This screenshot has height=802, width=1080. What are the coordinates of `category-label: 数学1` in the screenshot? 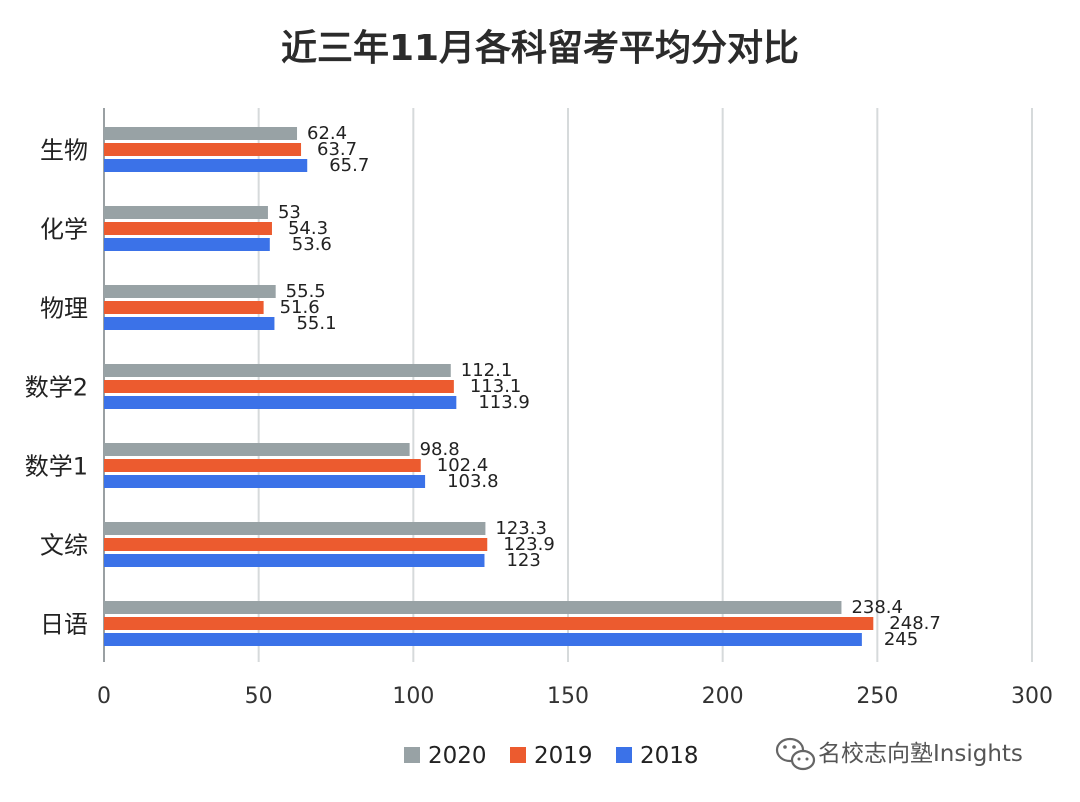 It's located at (56, 467).